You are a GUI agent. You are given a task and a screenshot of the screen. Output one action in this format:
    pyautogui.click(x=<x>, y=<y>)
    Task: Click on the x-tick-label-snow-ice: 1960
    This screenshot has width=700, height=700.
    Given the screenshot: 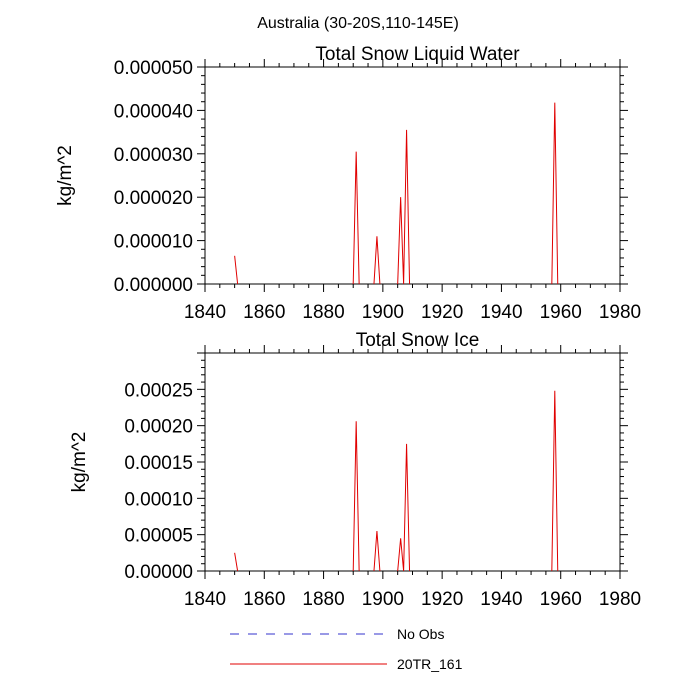 What is the action you would take?
    pyautogui.click(x=561, y=599)
    